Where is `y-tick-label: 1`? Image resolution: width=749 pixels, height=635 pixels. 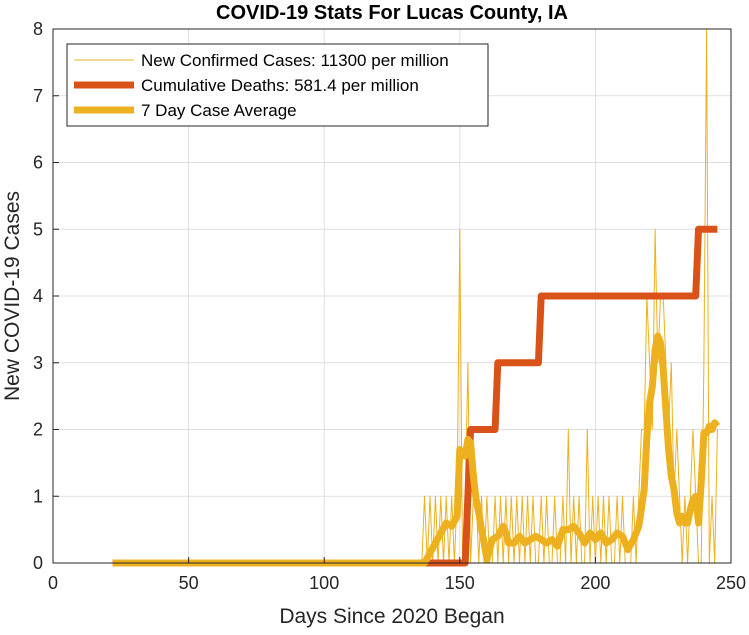
y-tick-label: 1 is located at coordinates (38, 496).